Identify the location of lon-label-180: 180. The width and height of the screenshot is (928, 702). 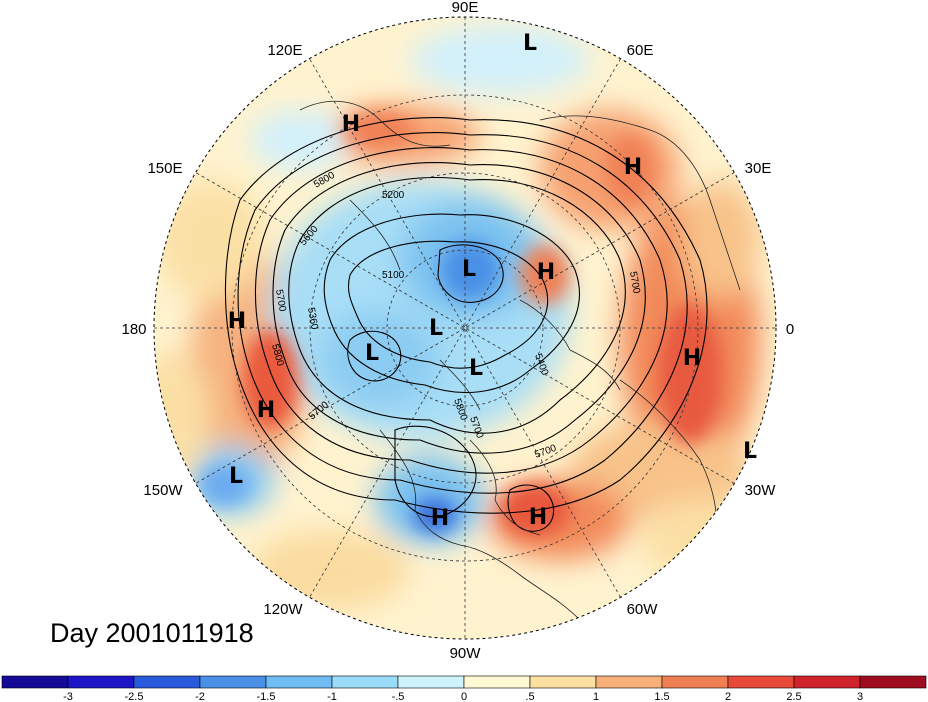
(133, 329).